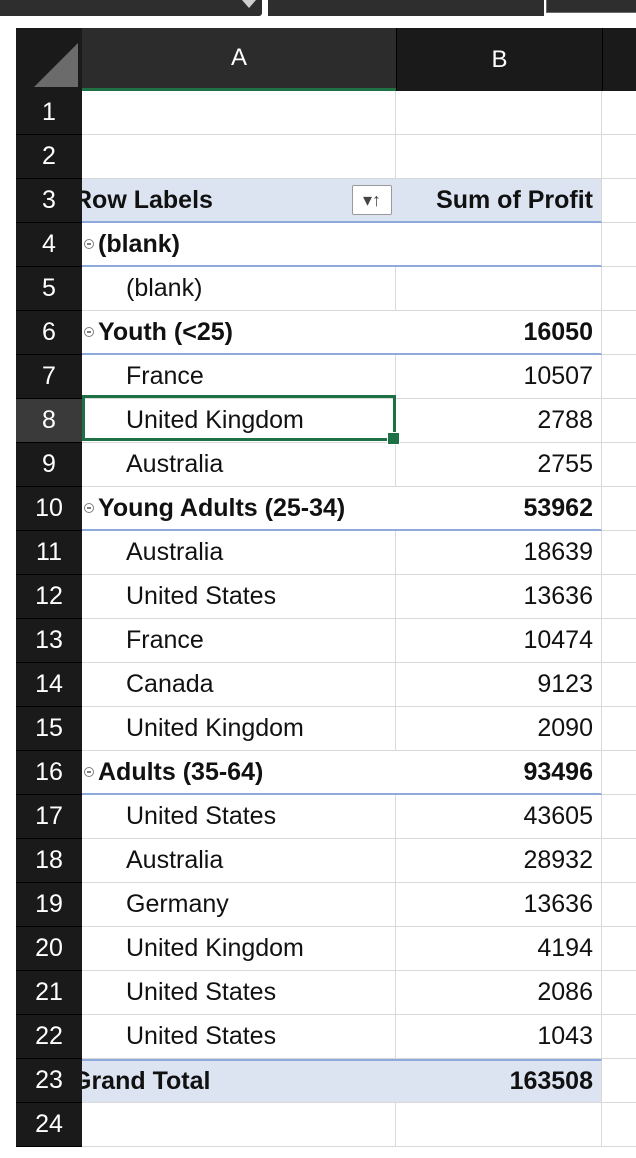 This screenshot has width=636, height=1158. I want to click on row-header: 3, so click(49, 201).